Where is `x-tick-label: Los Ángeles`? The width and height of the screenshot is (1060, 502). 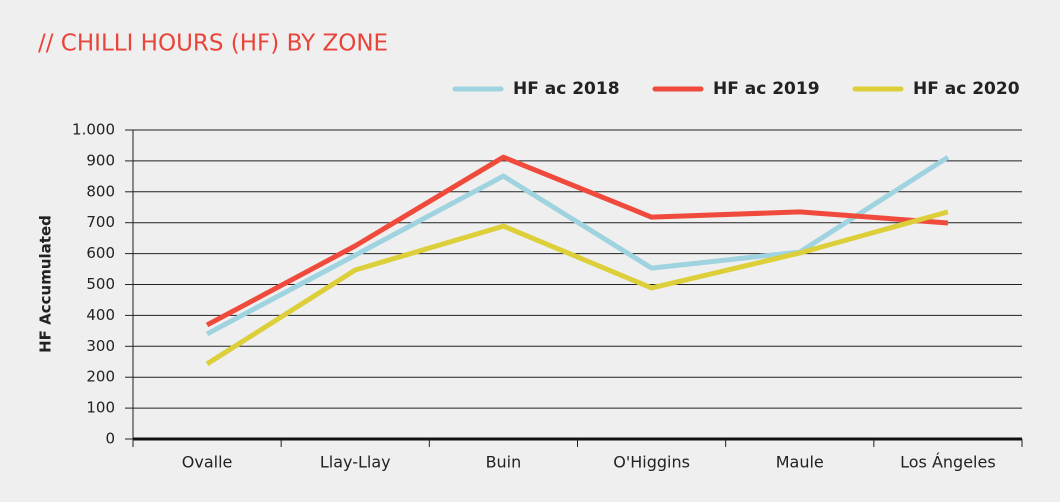
x-tick-label: Los Ángeles is located at coordinates (948, 462).